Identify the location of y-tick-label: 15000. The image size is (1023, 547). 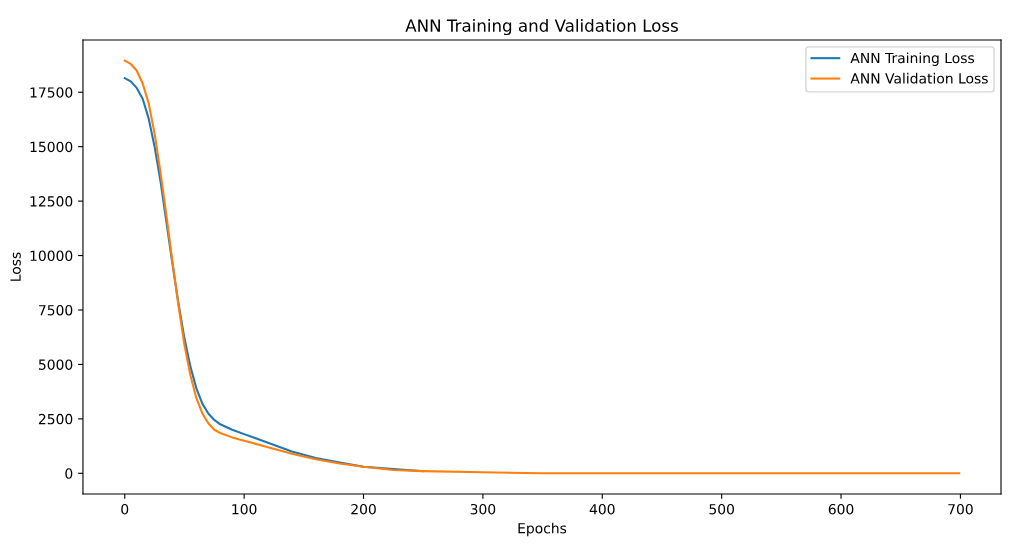
(51, 147).